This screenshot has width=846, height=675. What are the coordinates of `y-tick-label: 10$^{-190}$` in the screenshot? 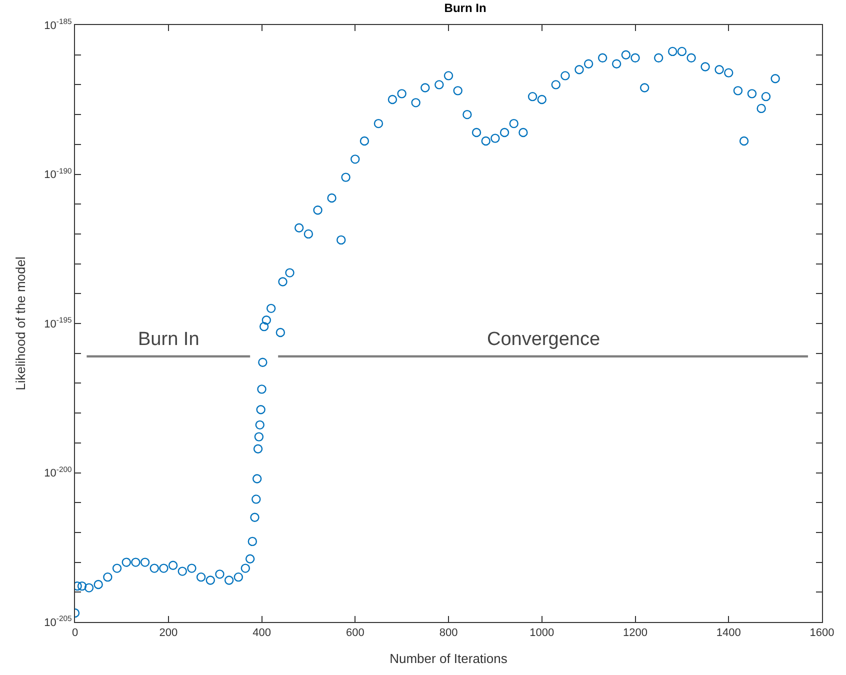 It's located at (58, 174).